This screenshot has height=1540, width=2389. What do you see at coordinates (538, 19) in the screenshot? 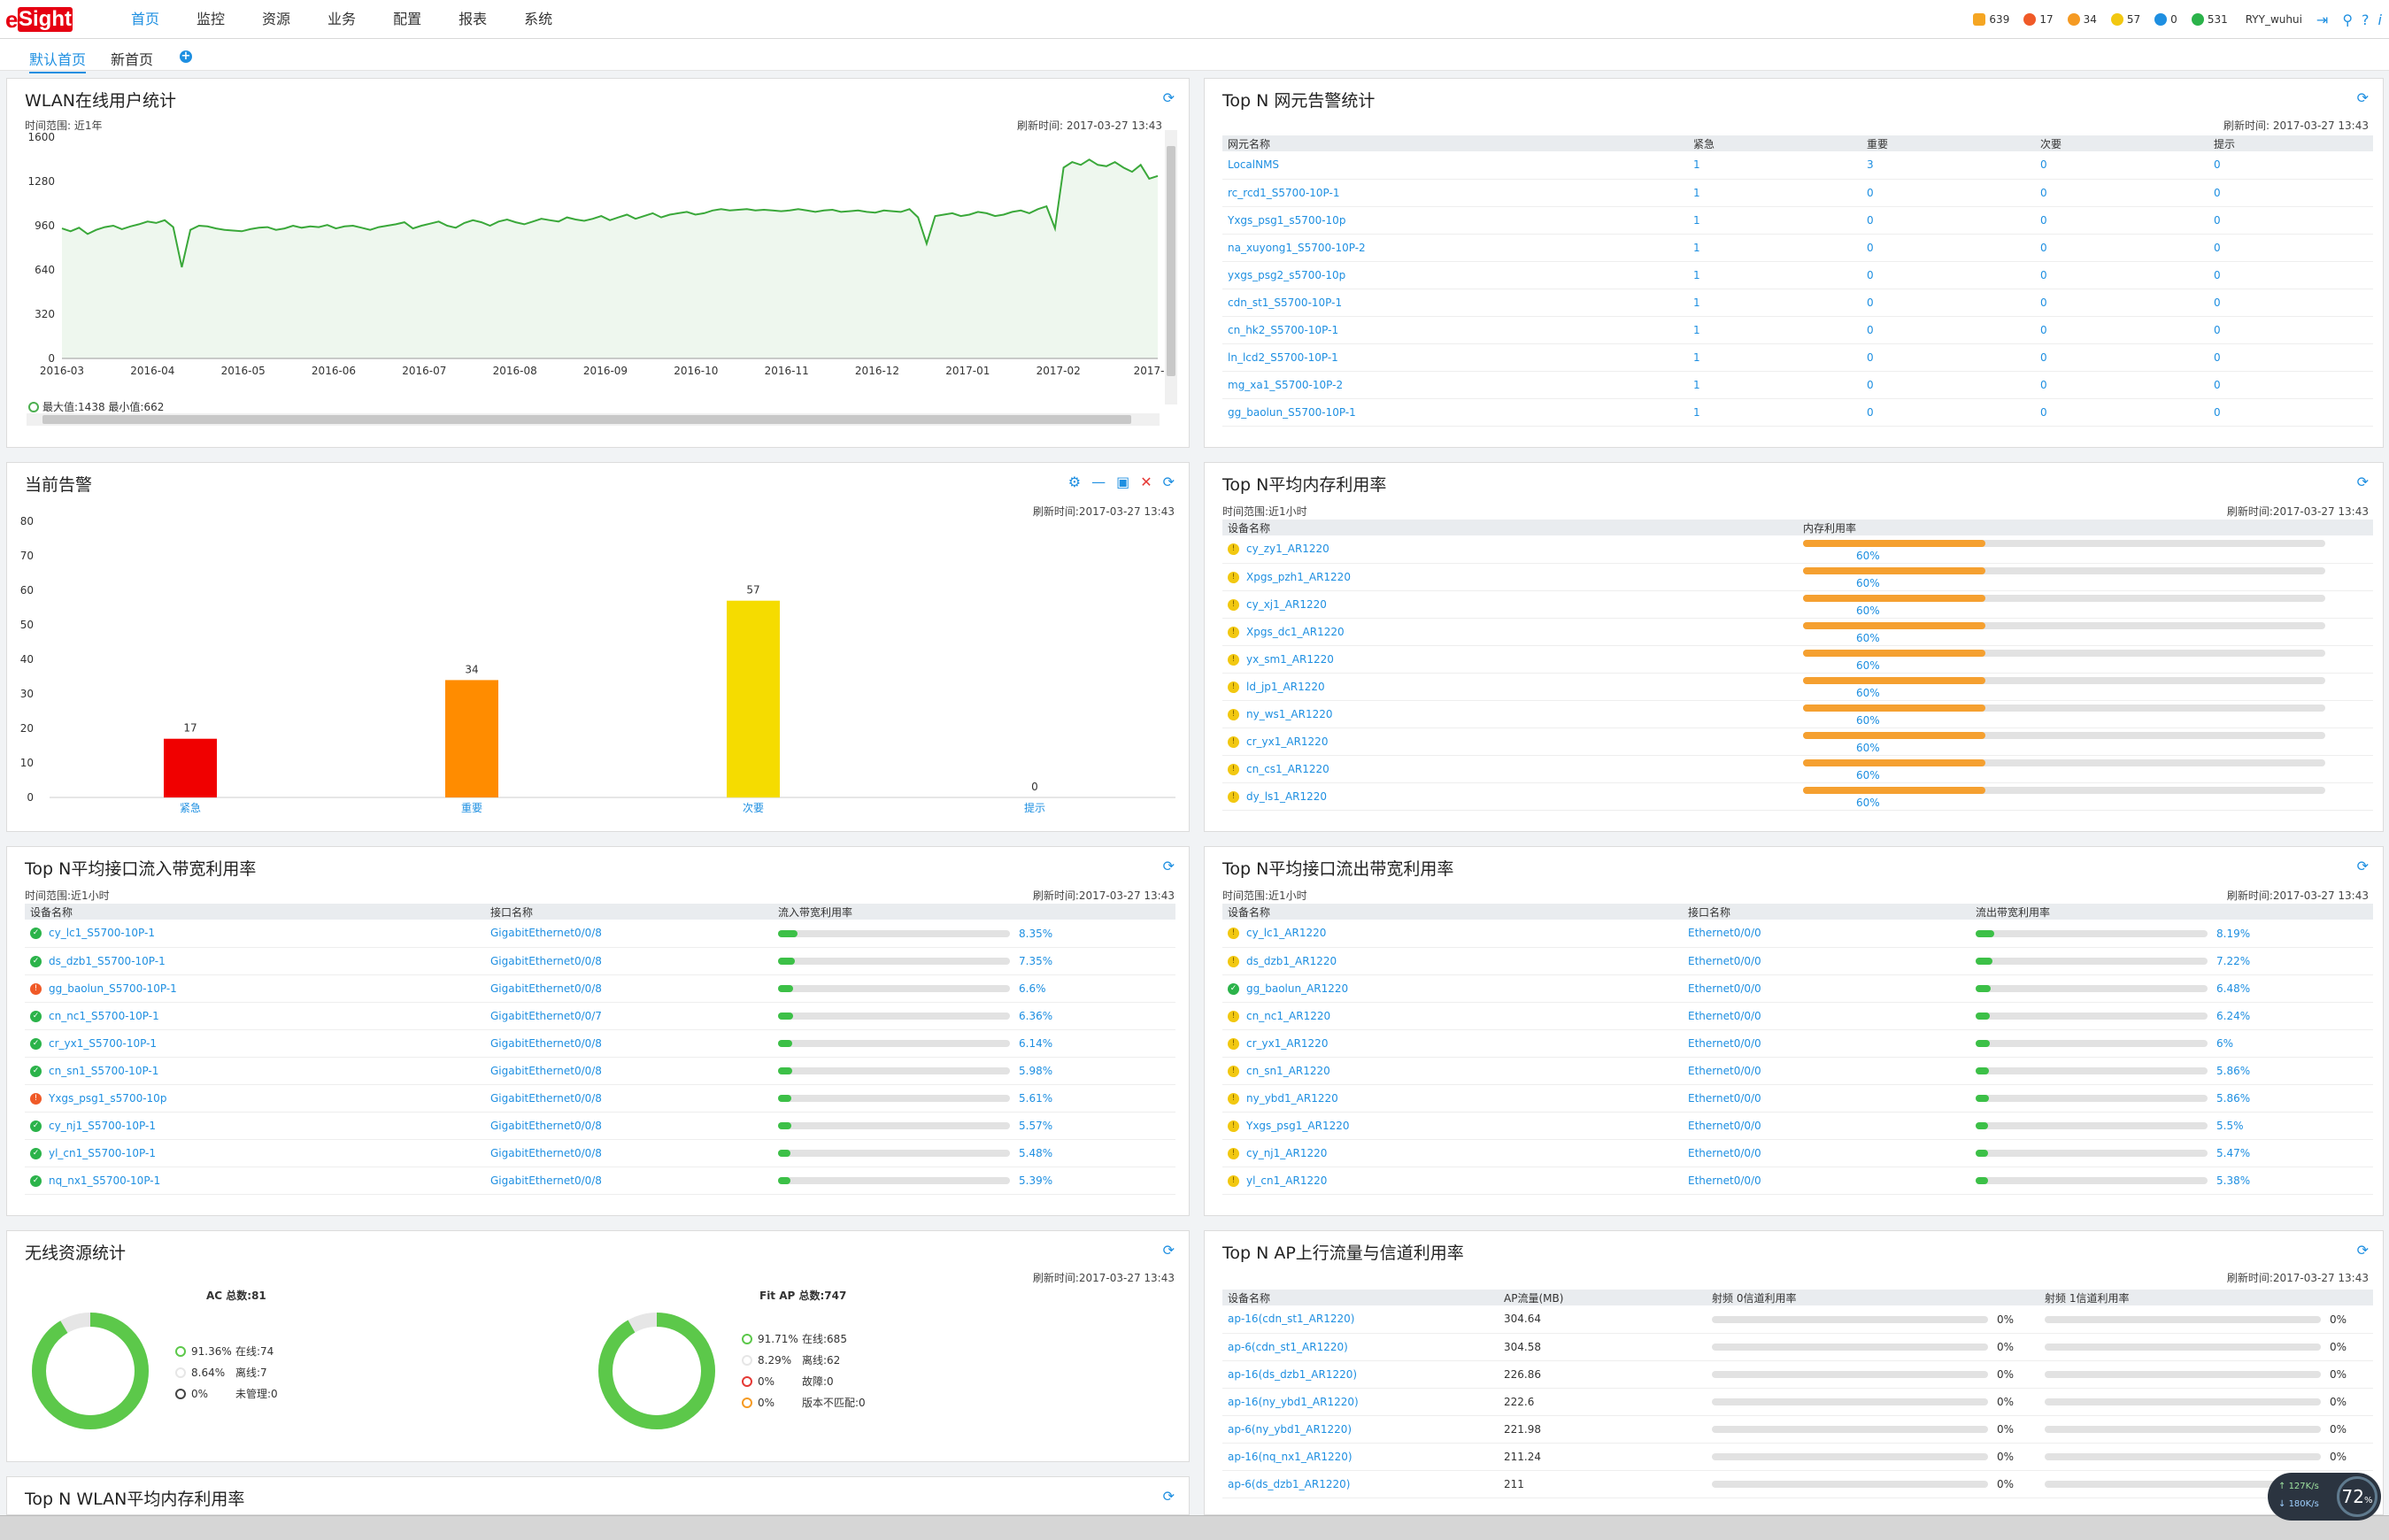
I see `nav-system: 系统` at bounding box center [538, 19].